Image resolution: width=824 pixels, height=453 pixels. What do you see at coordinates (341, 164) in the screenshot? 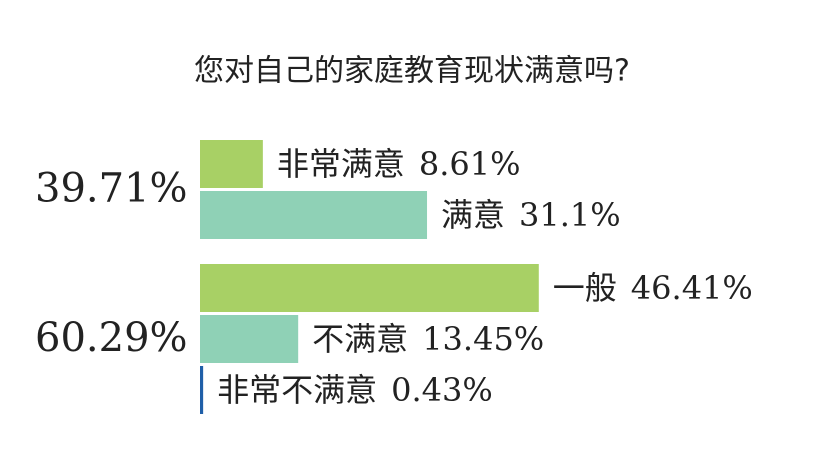
I see `category-label: 非常满意` at bounding box center [341, 164].